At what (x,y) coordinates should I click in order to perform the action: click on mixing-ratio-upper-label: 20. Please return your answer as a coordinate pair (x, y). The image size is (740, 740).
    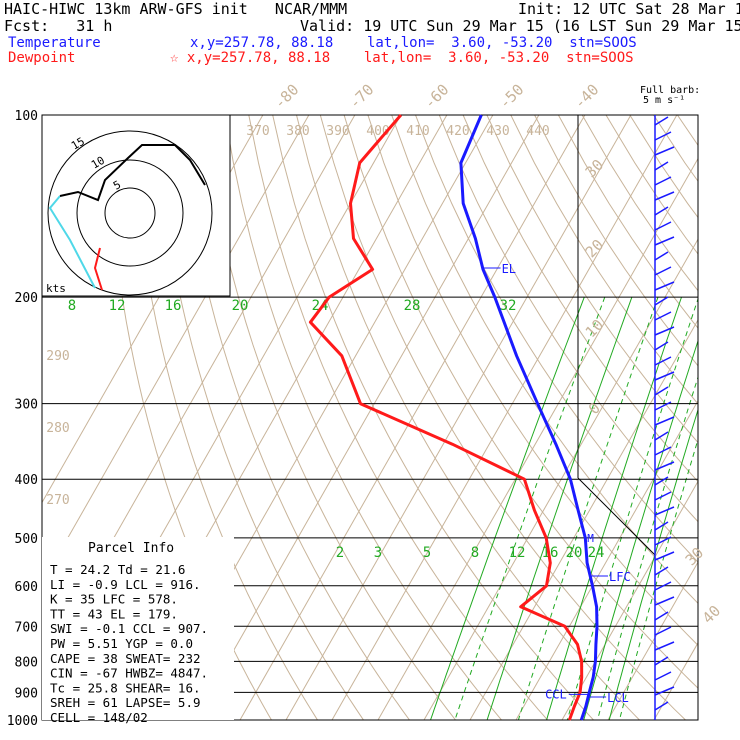
    Looking at the image, I should click on (240, 306).